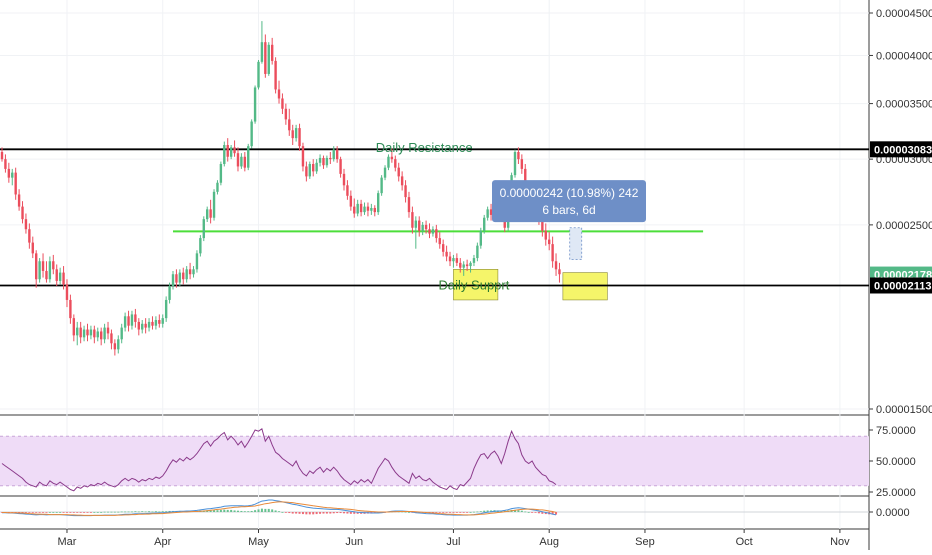 This screenshot has height=555, width=932. I want to click on time-tick-label: Jun, so click(354, 542).